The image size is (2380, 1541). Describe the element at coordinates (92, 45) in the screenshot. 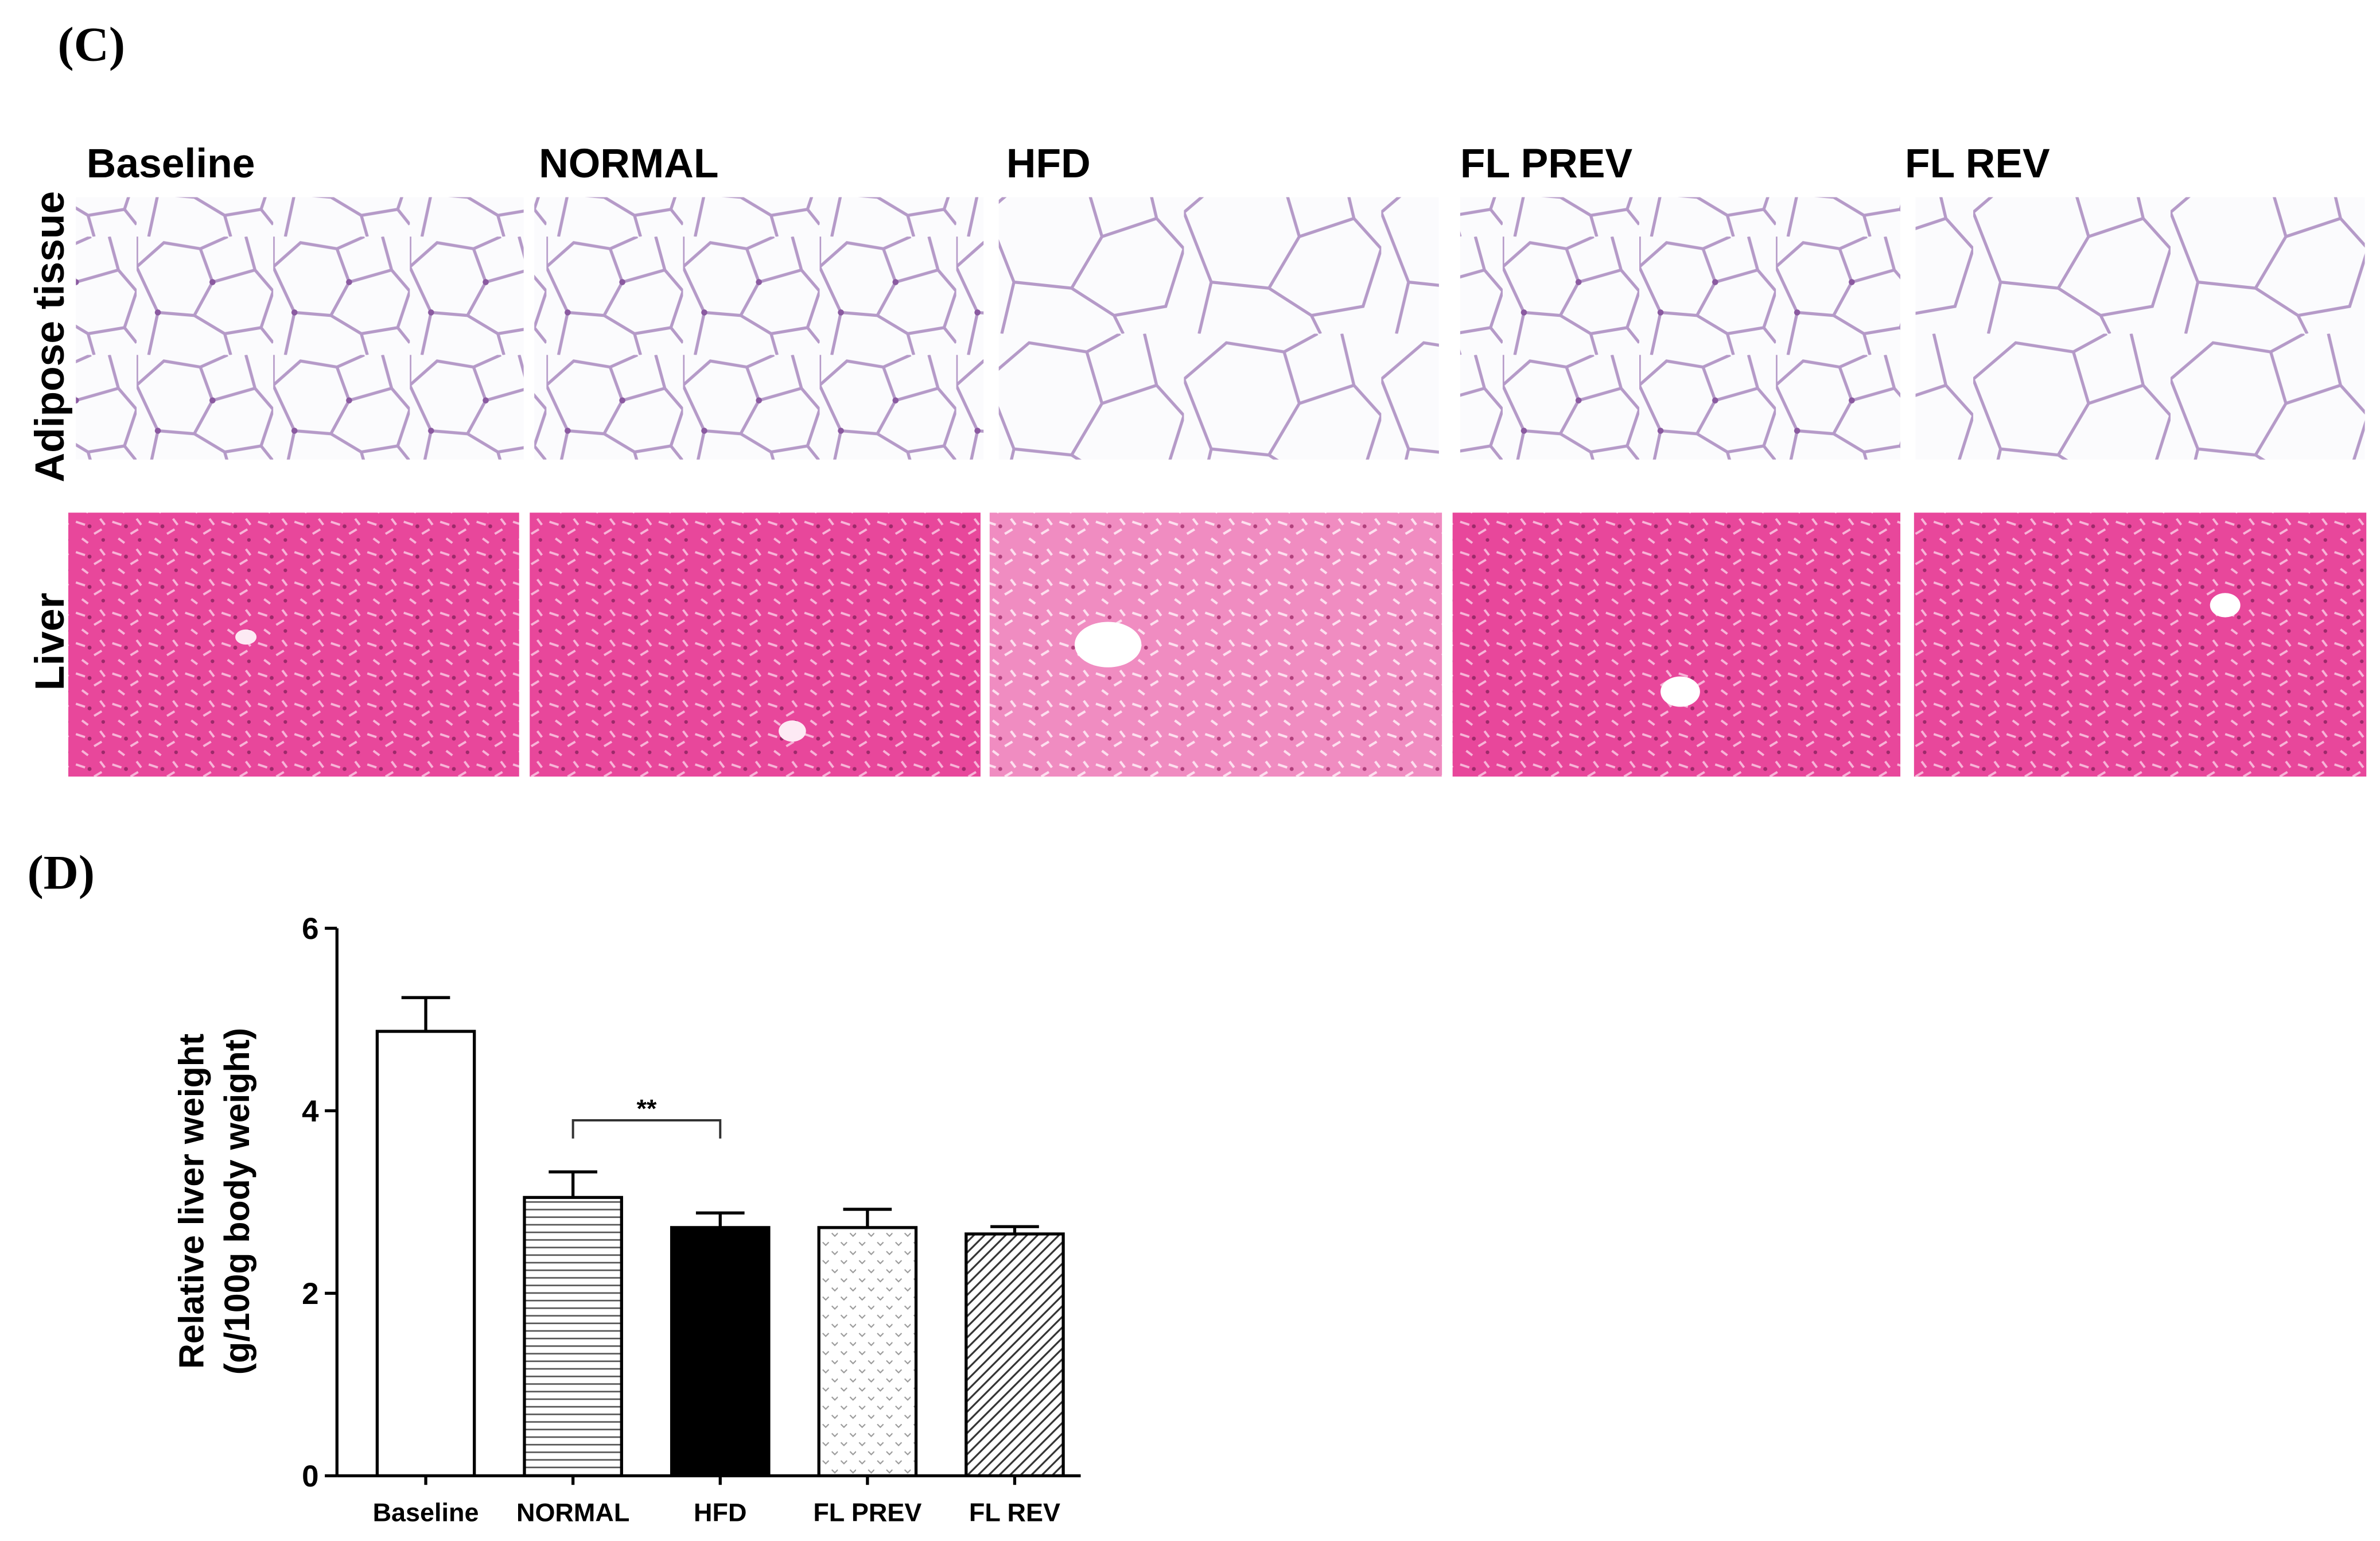

I see `panel-label: (C)` at that location.